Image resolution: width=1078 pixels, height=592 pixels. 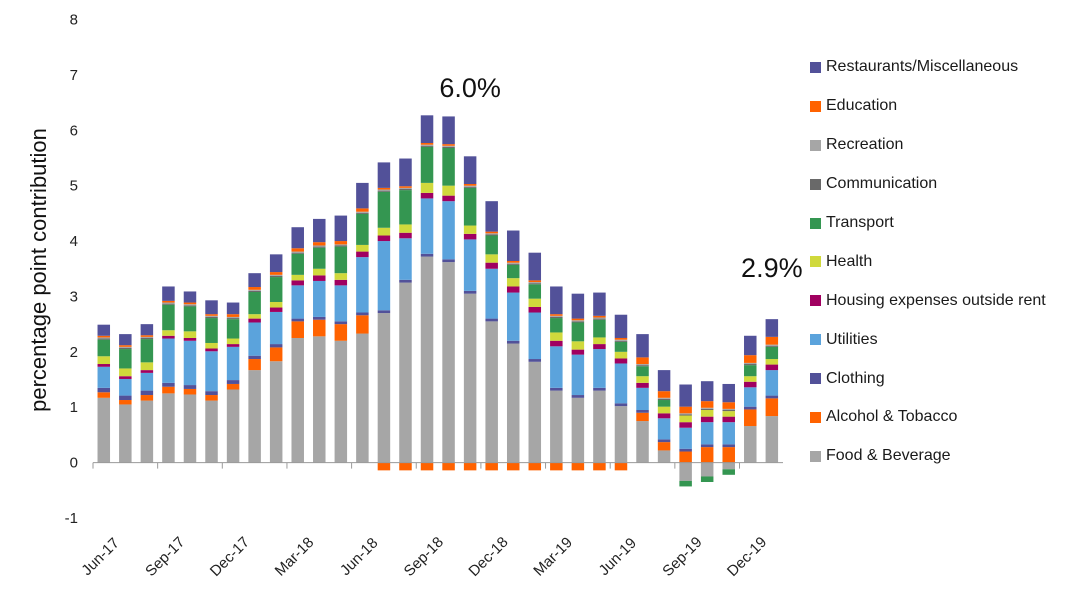 What do you see at coordinates (852, 339) in the screenshot?
I see `legend-label: Utilities` at bounding box center [852, 339].